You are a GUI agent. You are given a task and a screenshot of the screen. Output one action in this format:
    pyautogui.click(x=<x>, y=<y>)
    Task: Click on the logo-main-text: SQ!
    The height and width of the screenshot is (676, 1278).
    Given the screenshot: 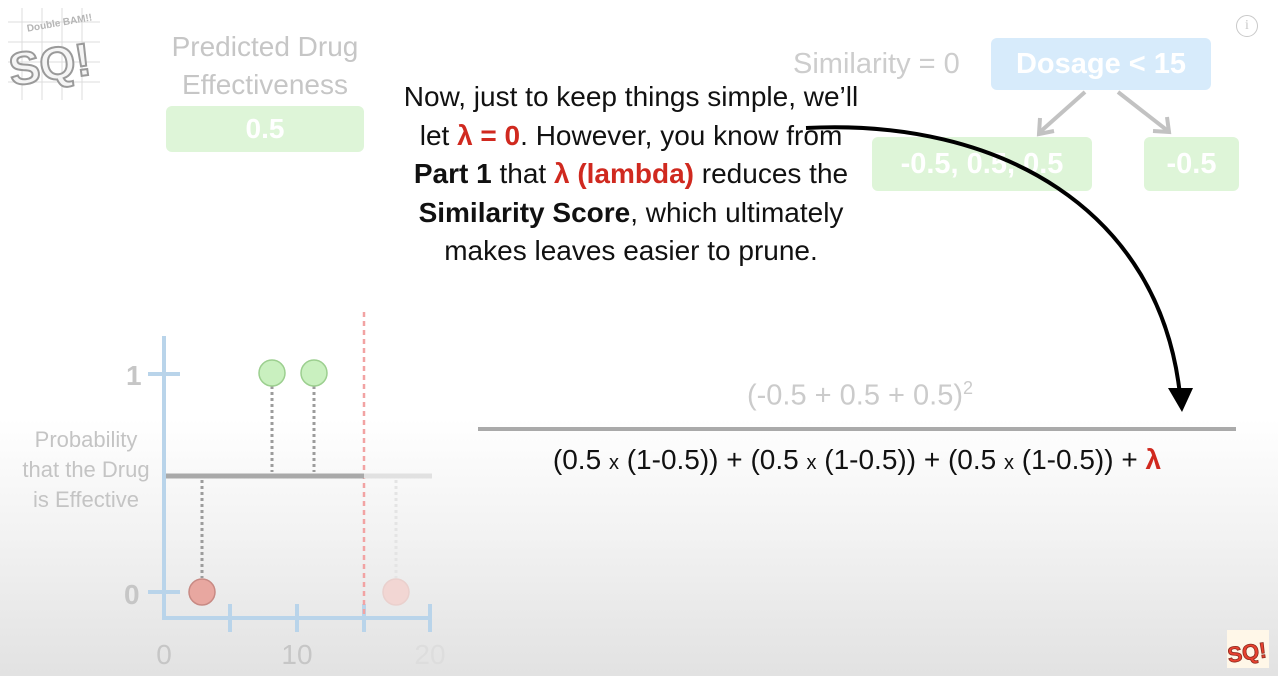 What is the action you would take?
    pyautogui.click(x=50, y=64)
    